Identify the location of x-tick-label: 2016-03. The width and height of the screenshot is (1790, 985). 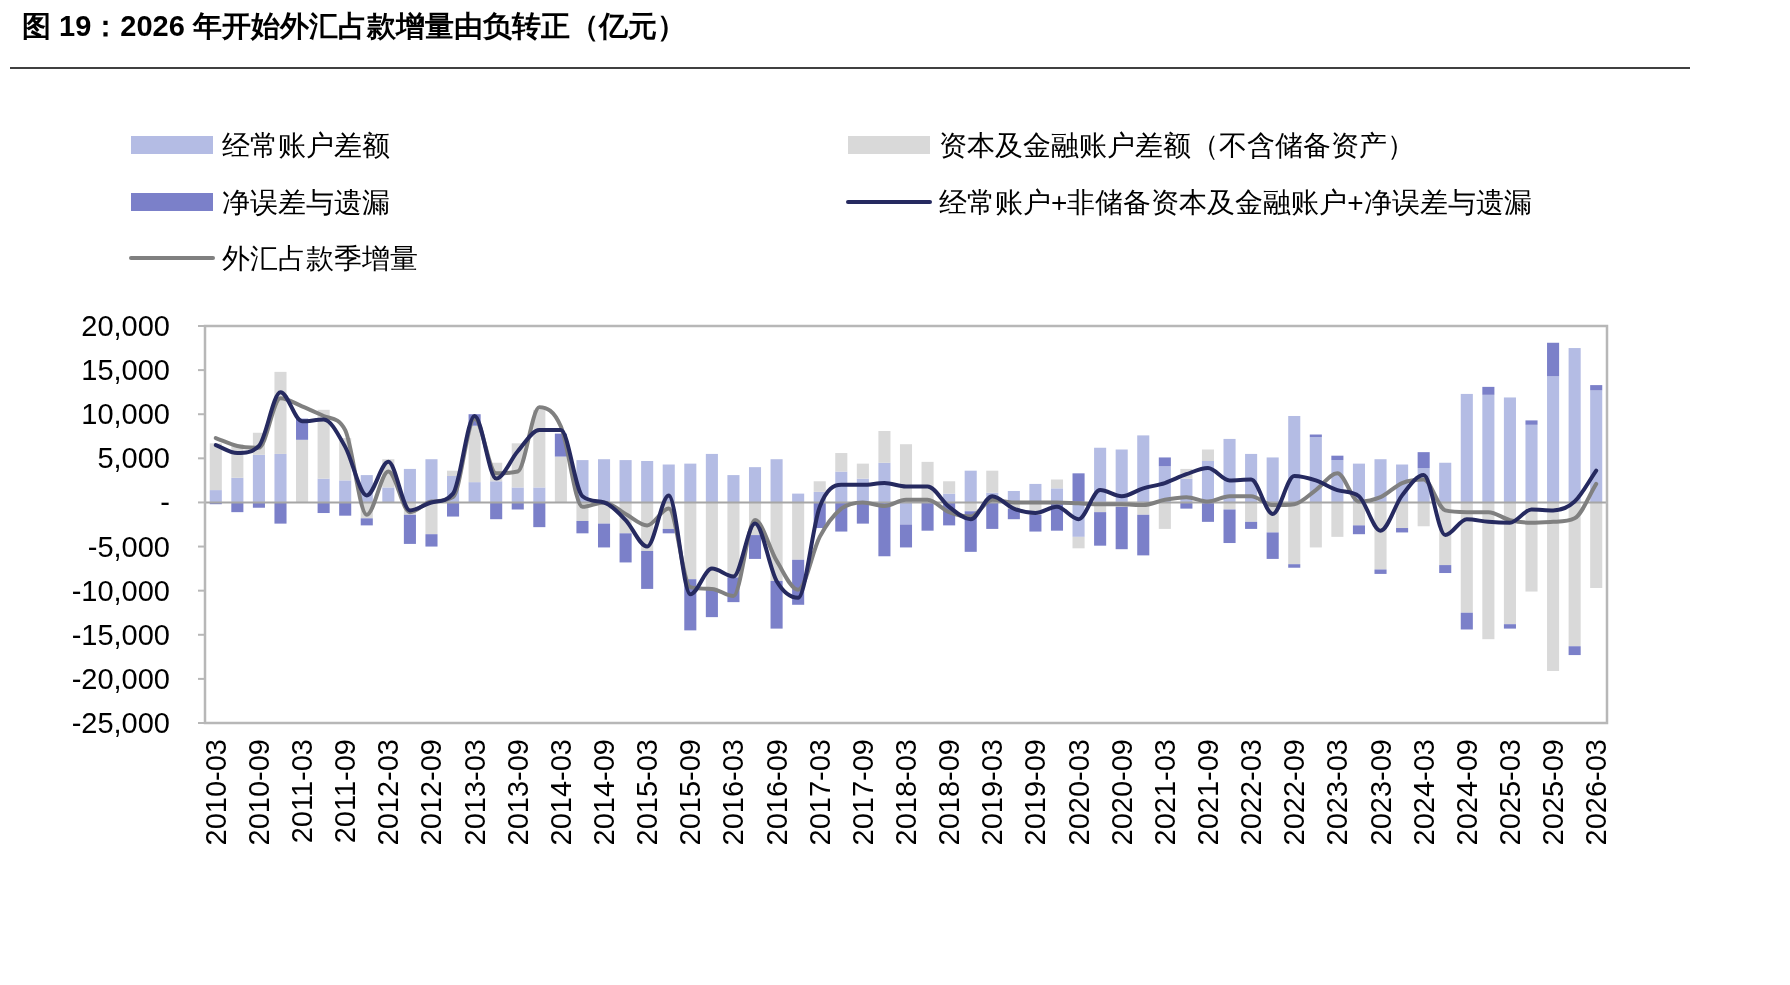
(733, 792).